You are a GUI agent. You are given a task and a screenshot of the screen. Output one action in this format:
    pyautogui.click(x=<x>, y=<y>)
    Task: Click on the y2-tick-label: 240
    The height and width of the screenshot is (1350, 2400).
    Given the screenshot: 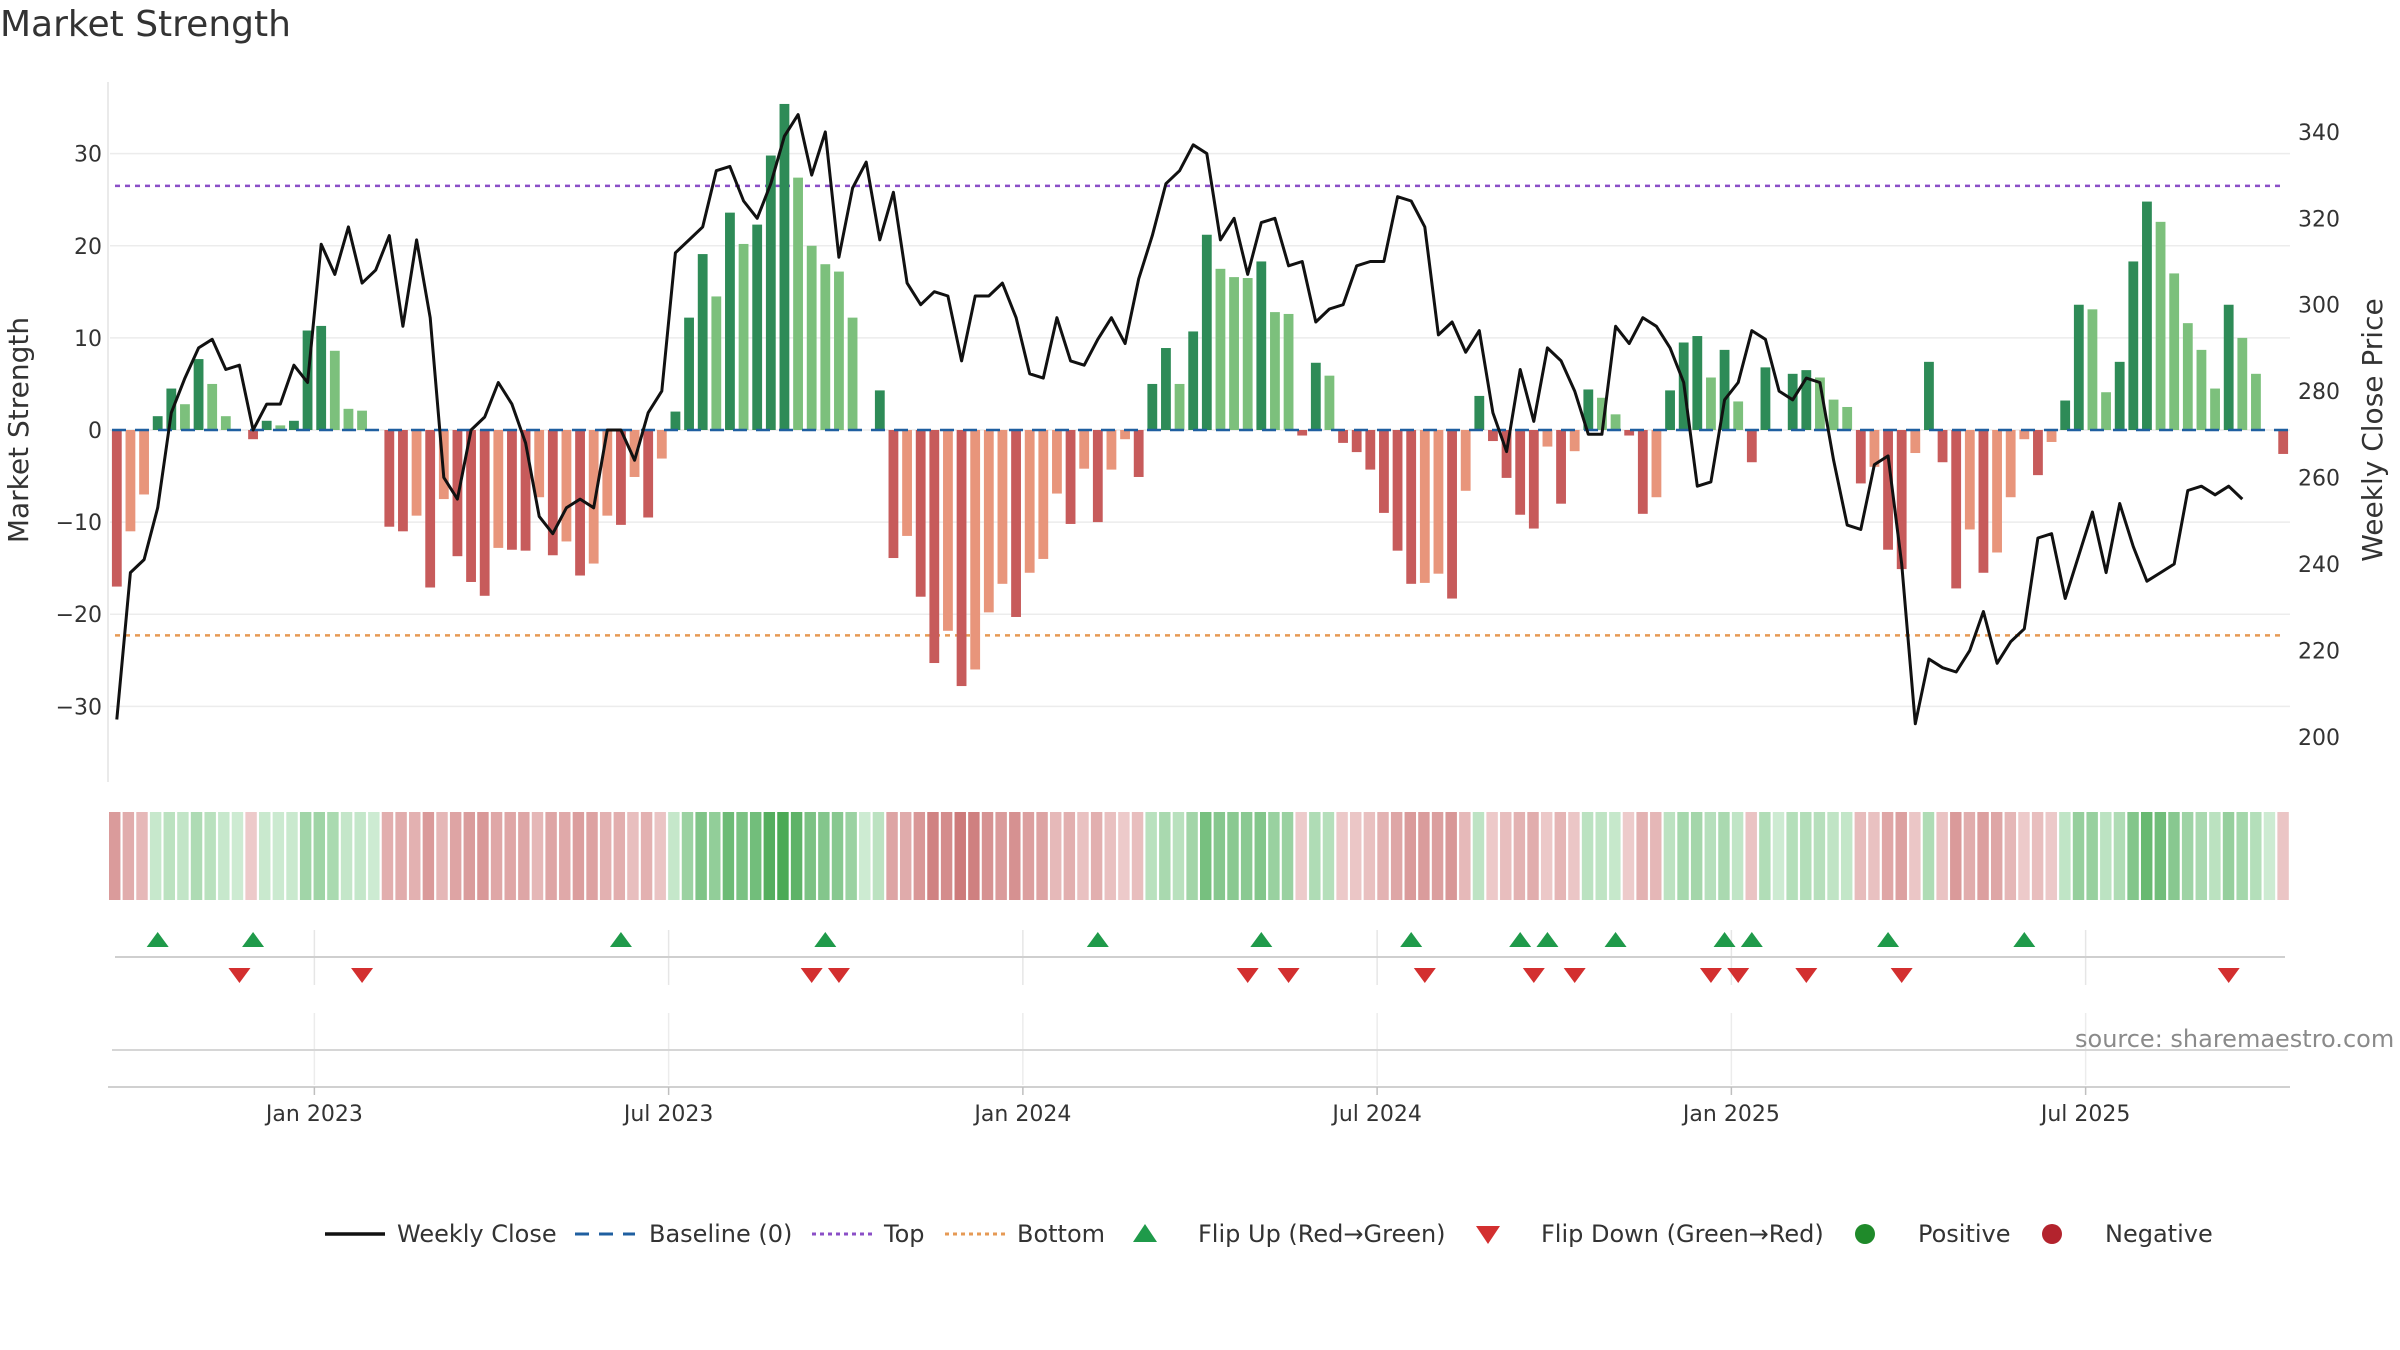 What is the action you would take?
    pyautogui.click(x=2319, y=565)
    